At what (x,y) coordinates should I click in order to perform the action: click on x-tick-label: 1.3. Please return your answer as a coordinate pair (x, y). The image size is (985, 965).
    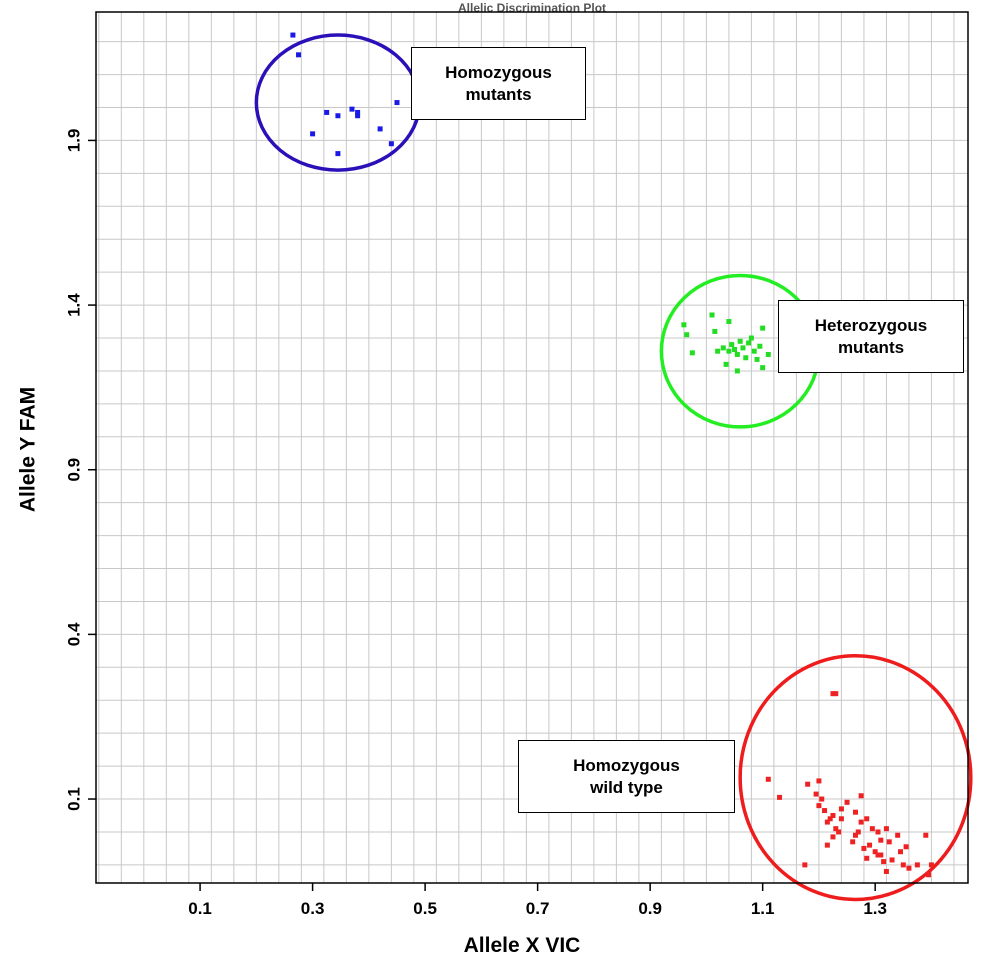
    Looking at the image, I should click on (875, 908).